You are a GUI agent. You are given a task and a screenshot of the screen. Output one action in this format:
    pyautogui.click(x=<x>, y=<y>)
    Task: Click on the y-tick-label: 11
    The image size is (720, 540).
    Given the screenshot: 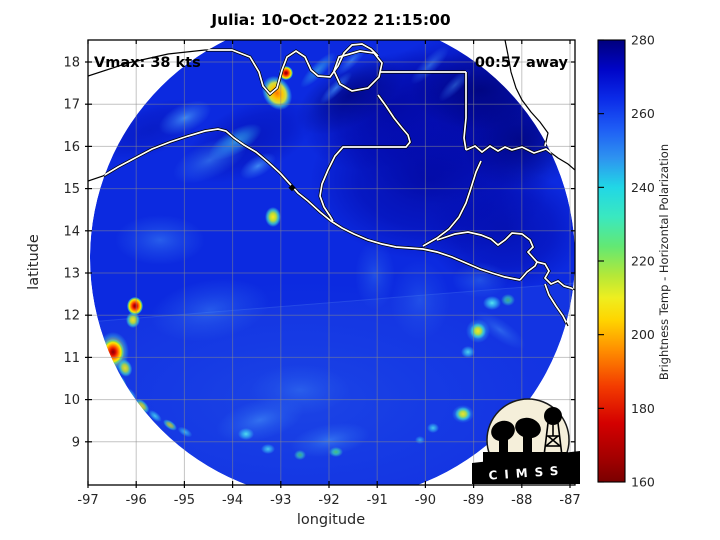 What is the action you would take?
    pyautogui.click(x=71, y=358)
    